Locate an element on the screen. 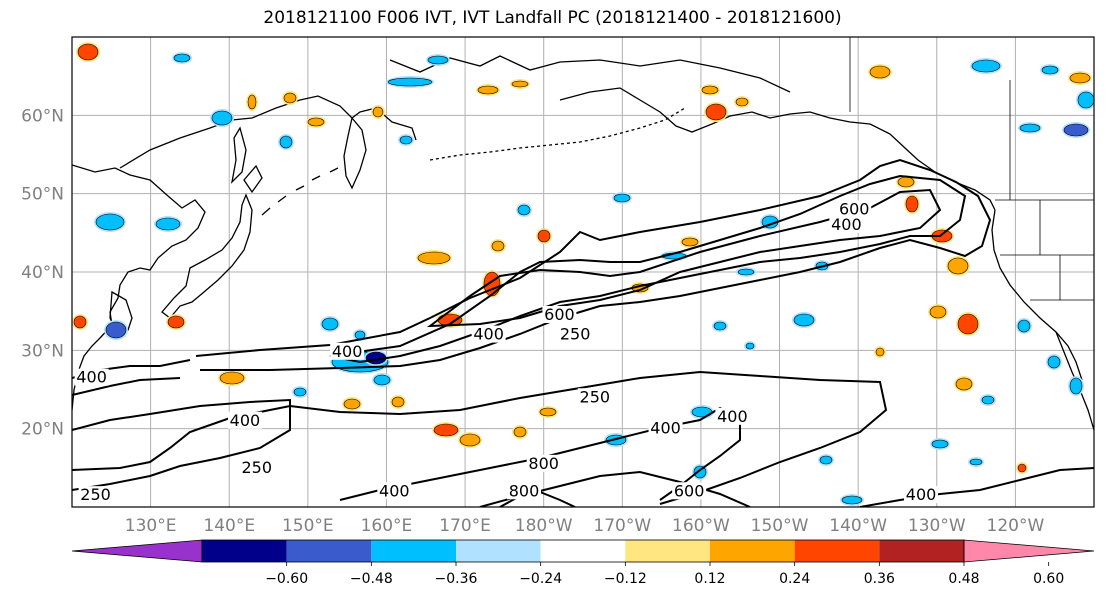 This screenshot has width=1105, height=601. colorbar-extend-min is located at coordinates (137, 551).